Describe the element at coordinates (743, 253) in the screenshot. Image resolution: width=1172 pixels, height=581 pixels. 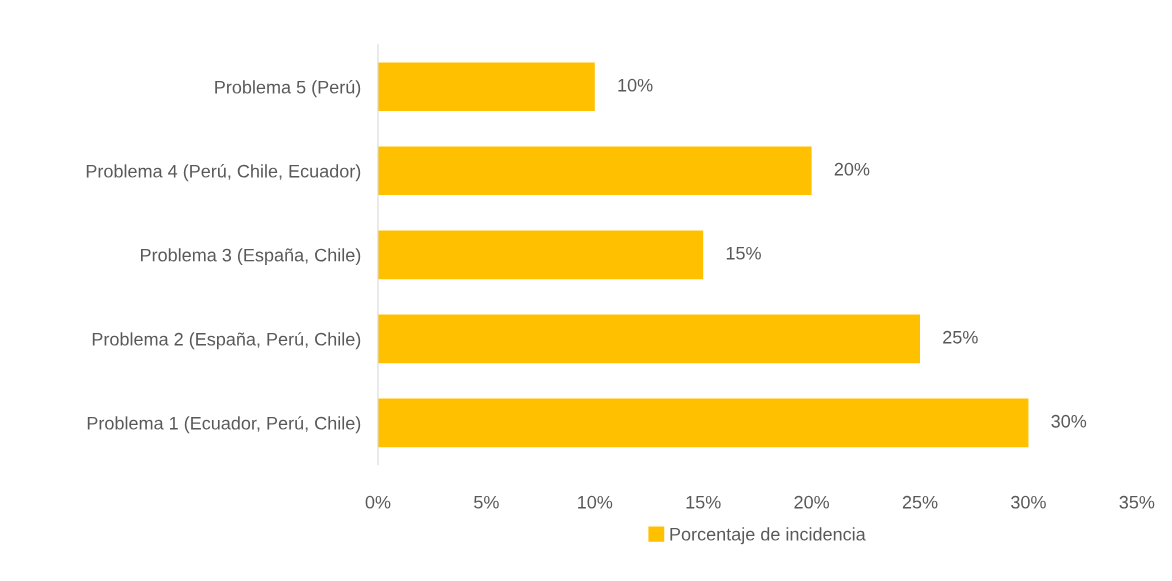
I see `data-label: 15%` at that location.